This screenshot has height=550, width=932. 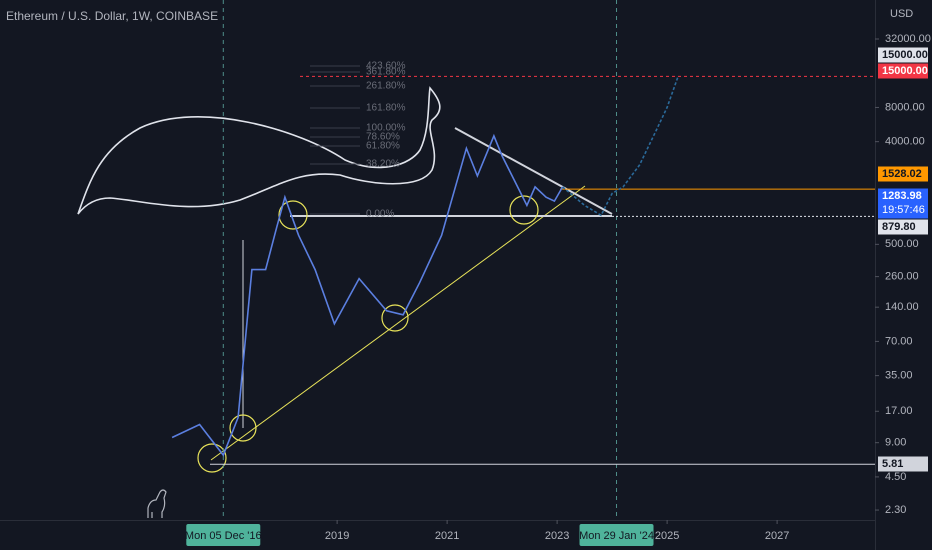 What do you see at coordinates (899, 376) in the screenshot?
I see `y-tick-label: 35.00` at bounding box center [899, 376].